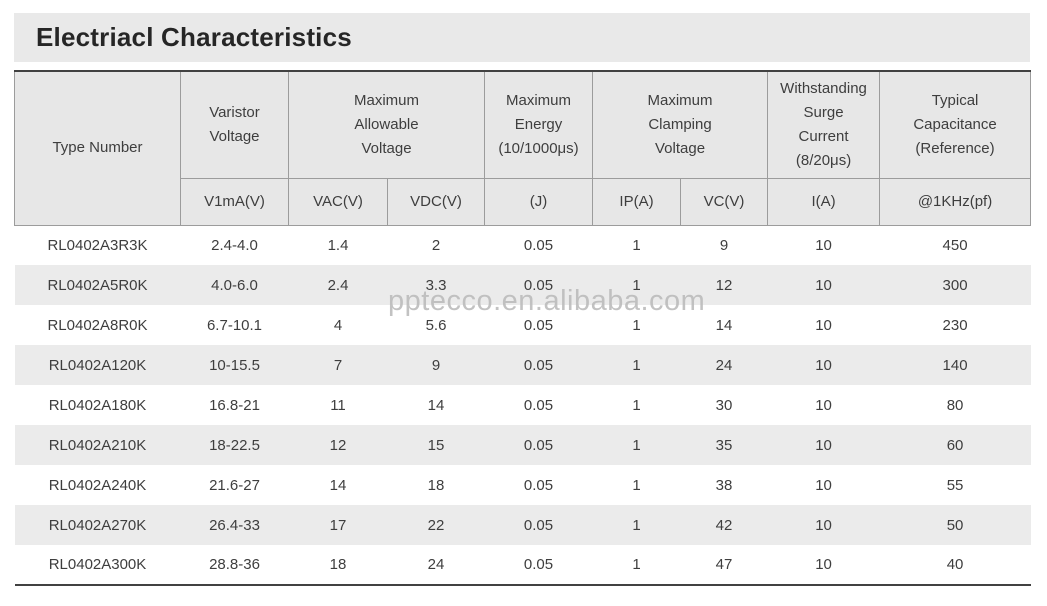  Describe the element at coordinates (97, 405) in the screenshot. I see `cell-type-number: RL0402A180K` at that location.